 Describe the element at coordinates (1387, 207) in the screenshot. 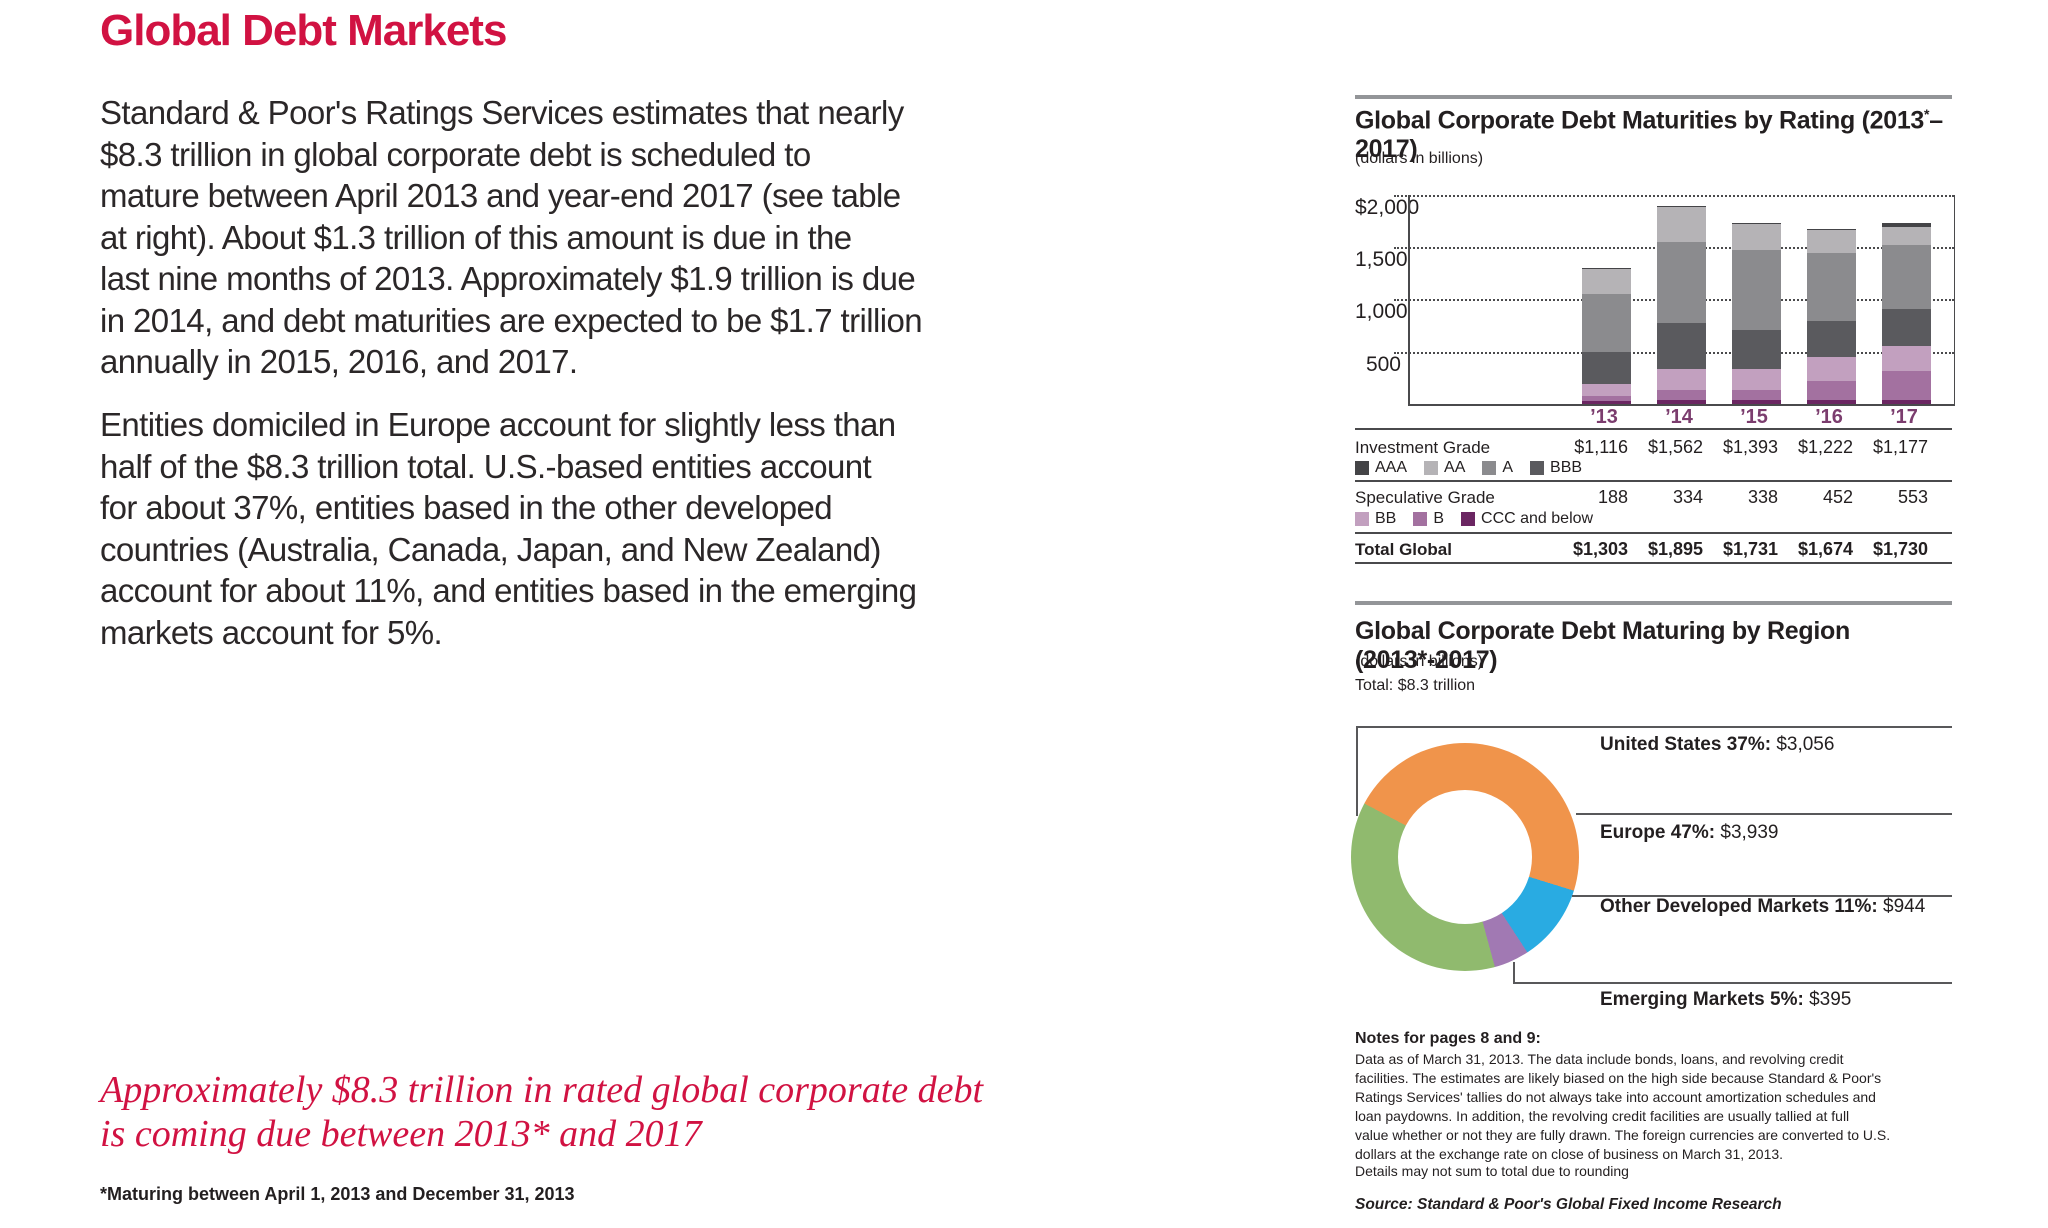

I see `y-axis-tick-2000: $2,000` at that location.